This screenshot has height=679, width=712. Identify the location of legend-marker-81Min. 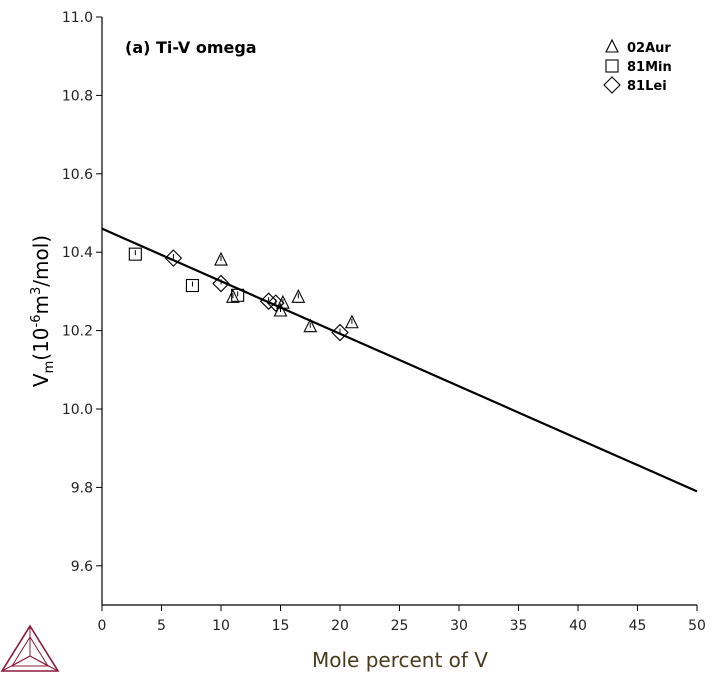
(612, 66).